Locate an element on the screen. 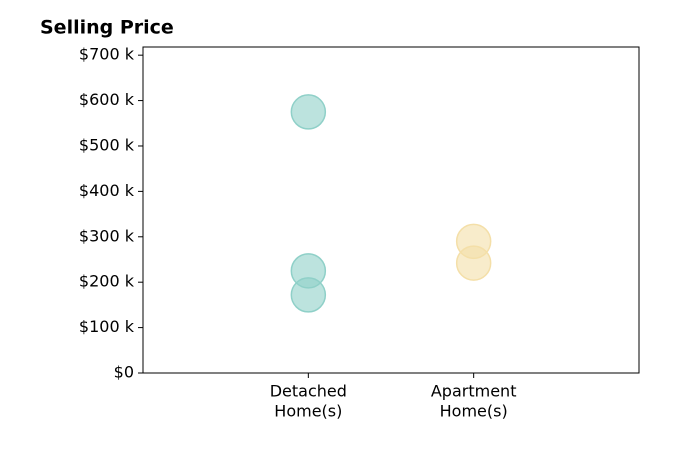 This screenshot has height=462, width=679. y-tick-label: $300 k is located at coordinates (107, 235).